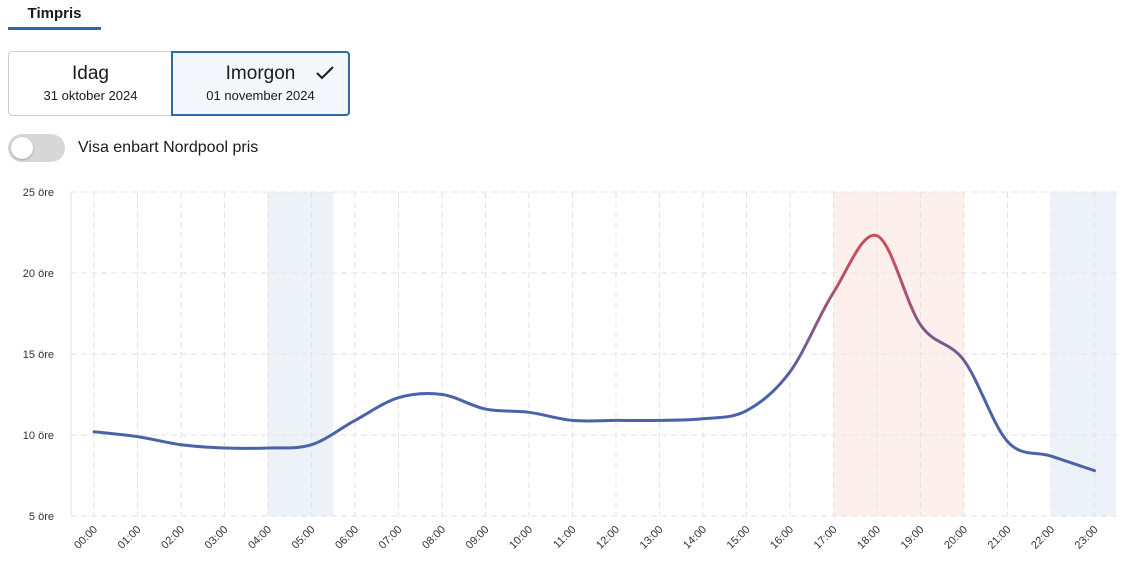  I want to click on x-tick-label: 06:00, so click(347, 538).